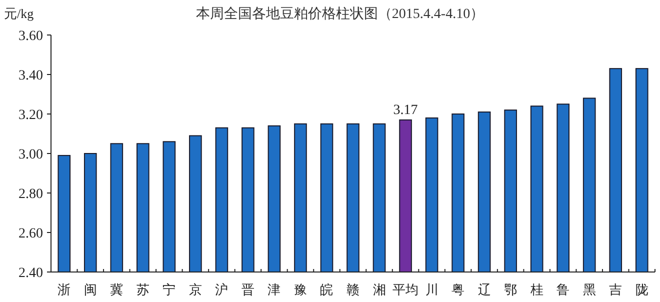 The image size is (660, 302). What do you see at coordinates (274, 289) in the screenshot?
I see `x-tick-label: 津` at bounding box center [274, 289].